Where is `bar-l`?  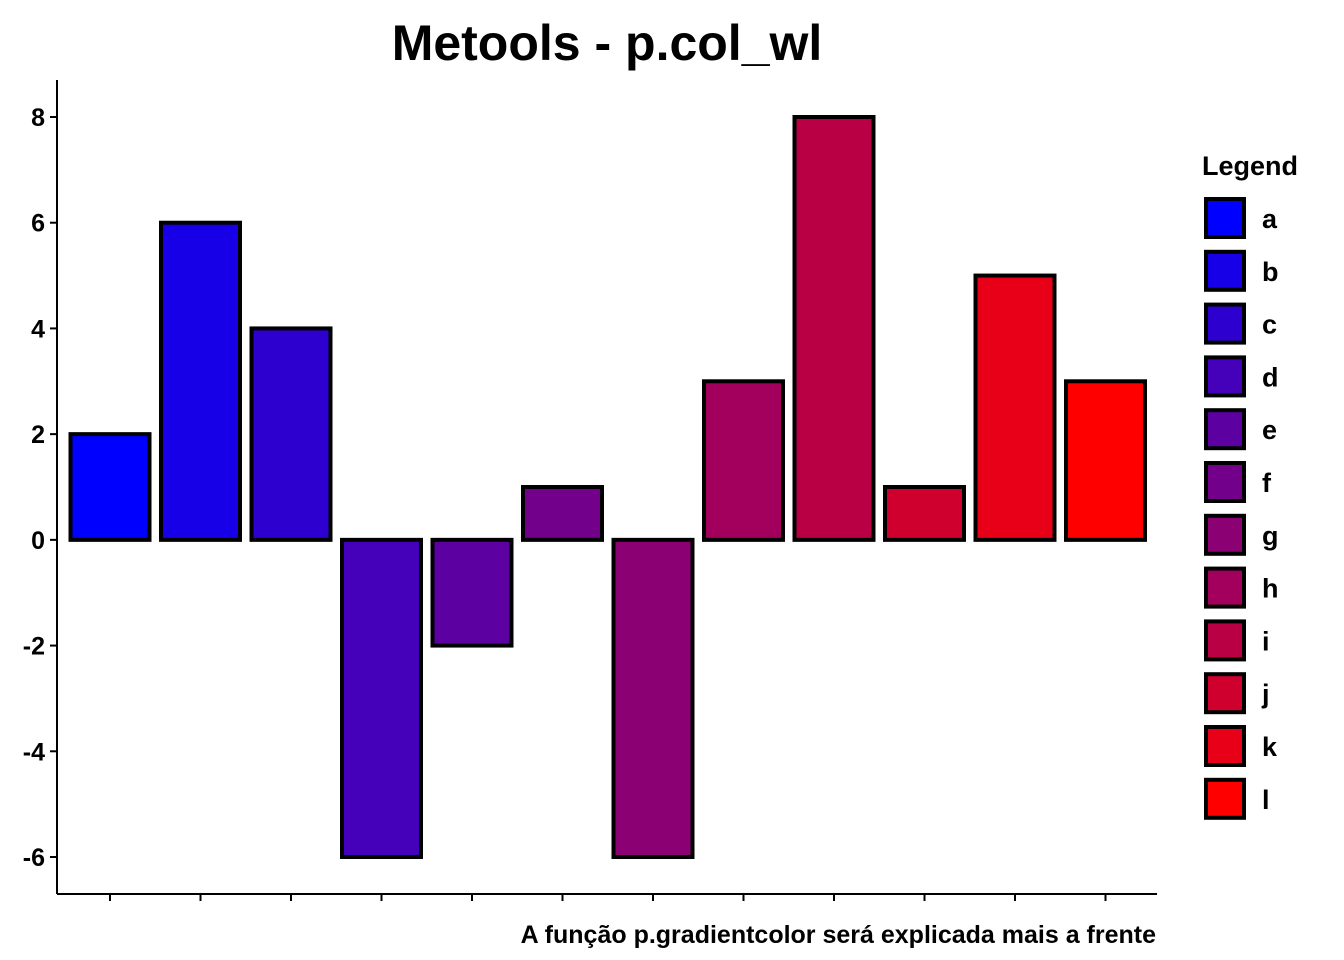 bar-l is located at coordinates (1105, 460).